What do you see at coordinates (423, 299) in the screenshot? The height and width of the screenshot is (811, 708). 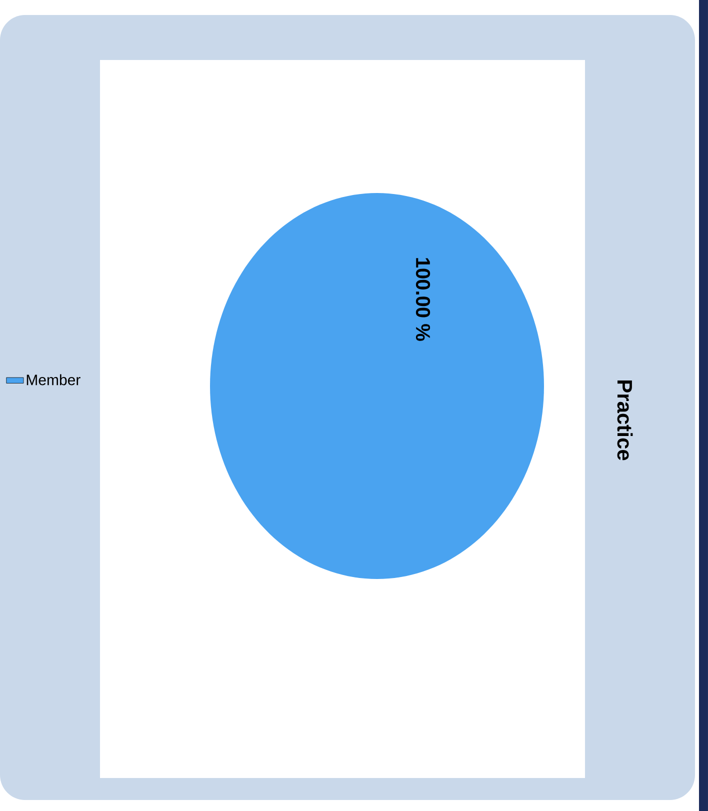 I see `data-label: 100.00 %` at bounding box center [423, 299].